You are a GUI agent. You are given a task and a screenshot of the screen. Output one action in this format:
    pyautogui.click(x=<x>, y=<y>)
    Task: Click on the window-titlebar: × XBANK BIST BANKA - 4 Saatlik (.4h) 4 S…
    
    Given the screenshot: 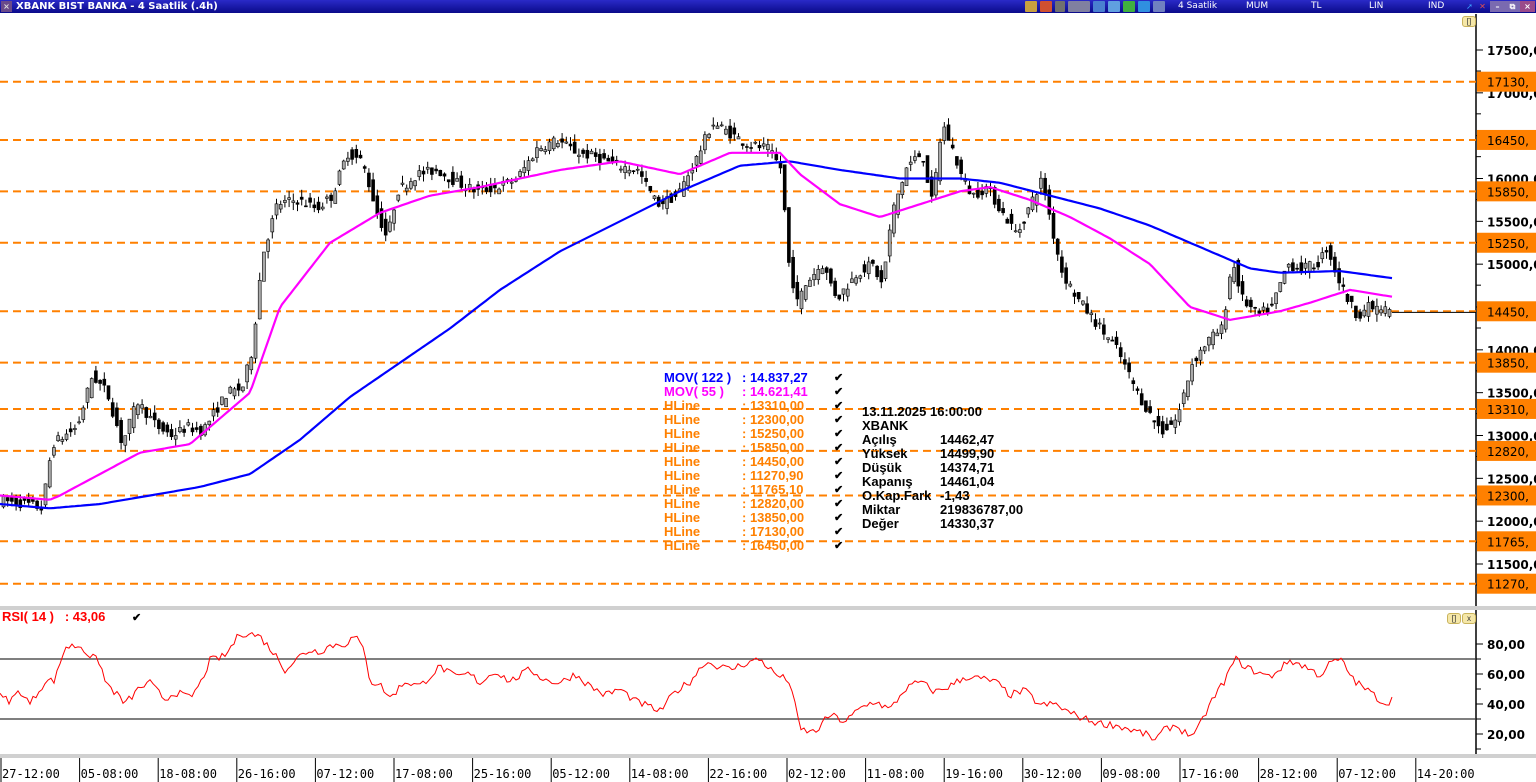 What is the action you would take?
    pyautogui.click(x=768, y=6)
    